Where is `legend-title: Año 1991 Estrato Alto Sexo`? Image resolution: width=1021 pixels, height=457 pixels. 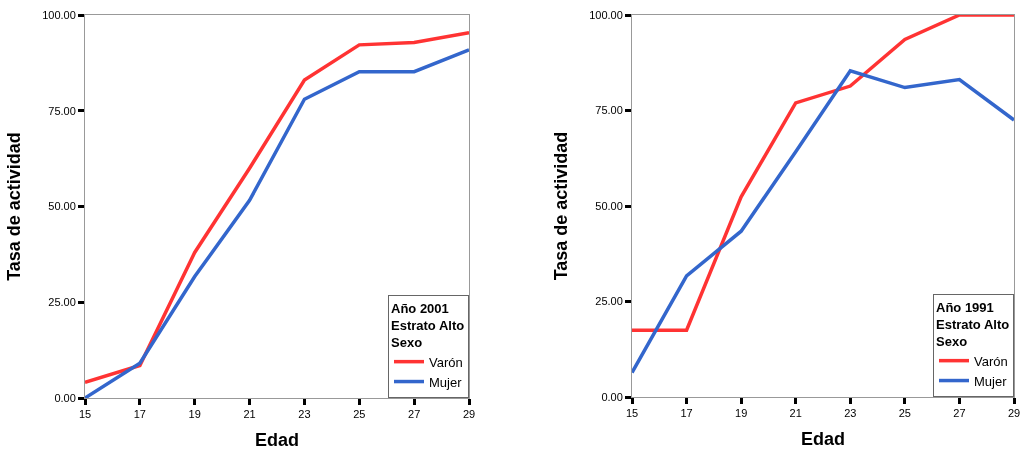 legend-title: Año 1991 Estrato Alto Sexo is located at coordinates (973, 324).